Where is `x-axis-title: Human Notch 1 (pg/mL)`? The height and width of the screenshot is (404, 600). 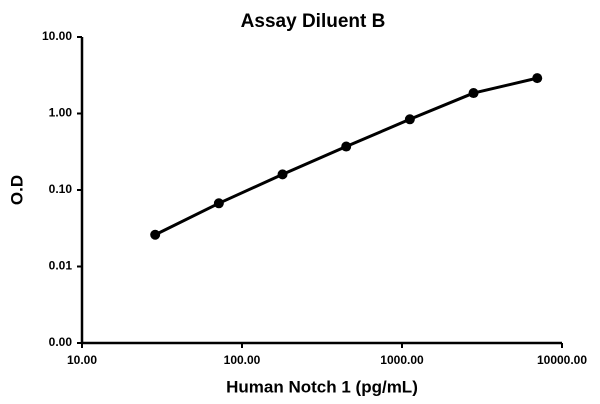
x-axis-title: Human Notch 1 (pg/mL) is located at coordinates (322, 386).